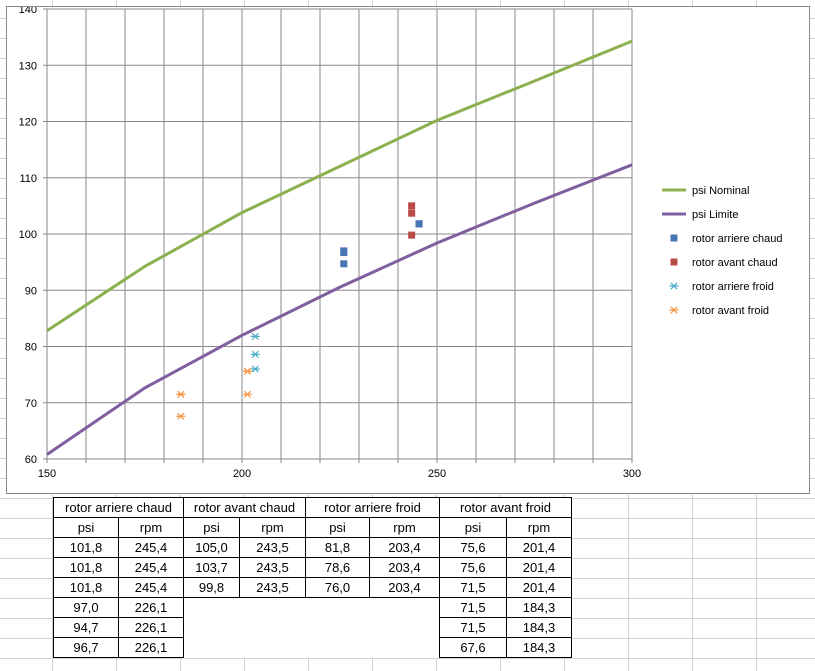  I want to click on table-group-header: rotor avant chaud, so click(244, 507).